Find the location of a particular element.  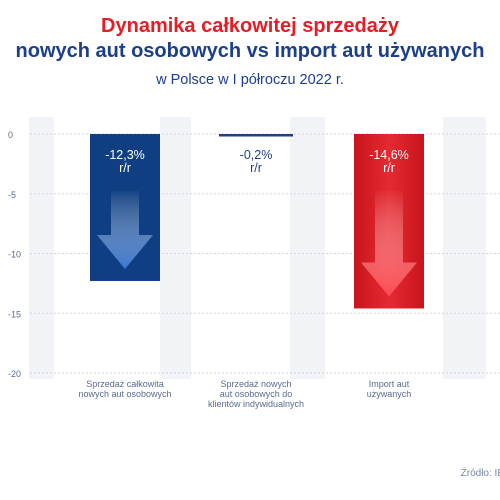

y-tick-label: 0 is located at coordinates (10, 135).